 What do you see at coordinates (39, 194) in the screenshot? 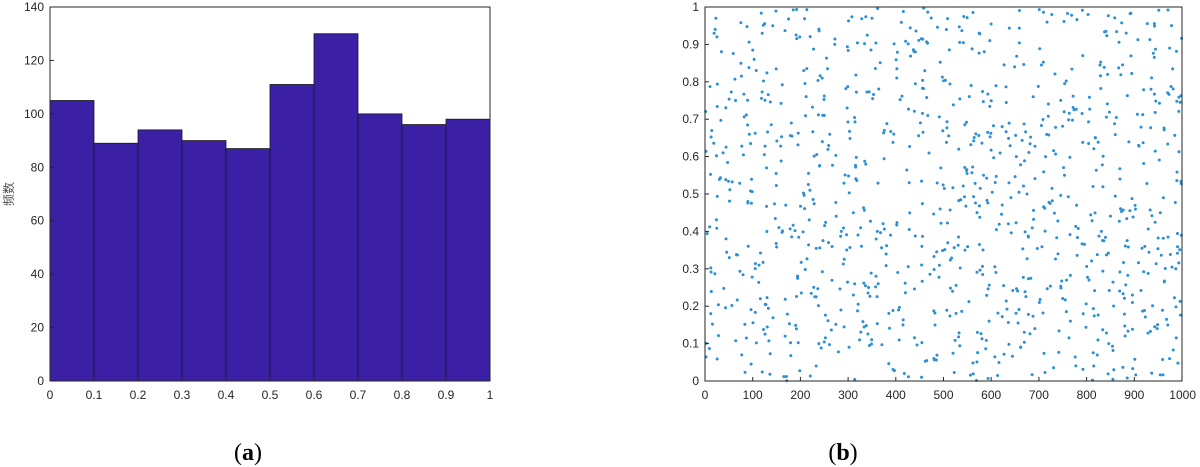
I see `histogram-y-ticks: 0 20 40 60 80 100 120 140` at bounding box center [39, 194].